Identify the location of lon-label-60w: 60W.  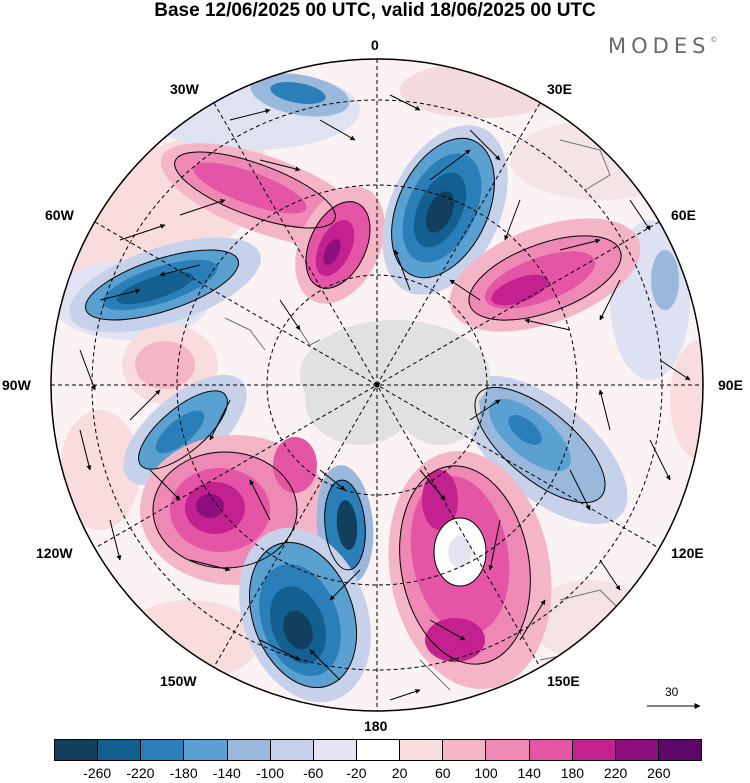
(59, 215).